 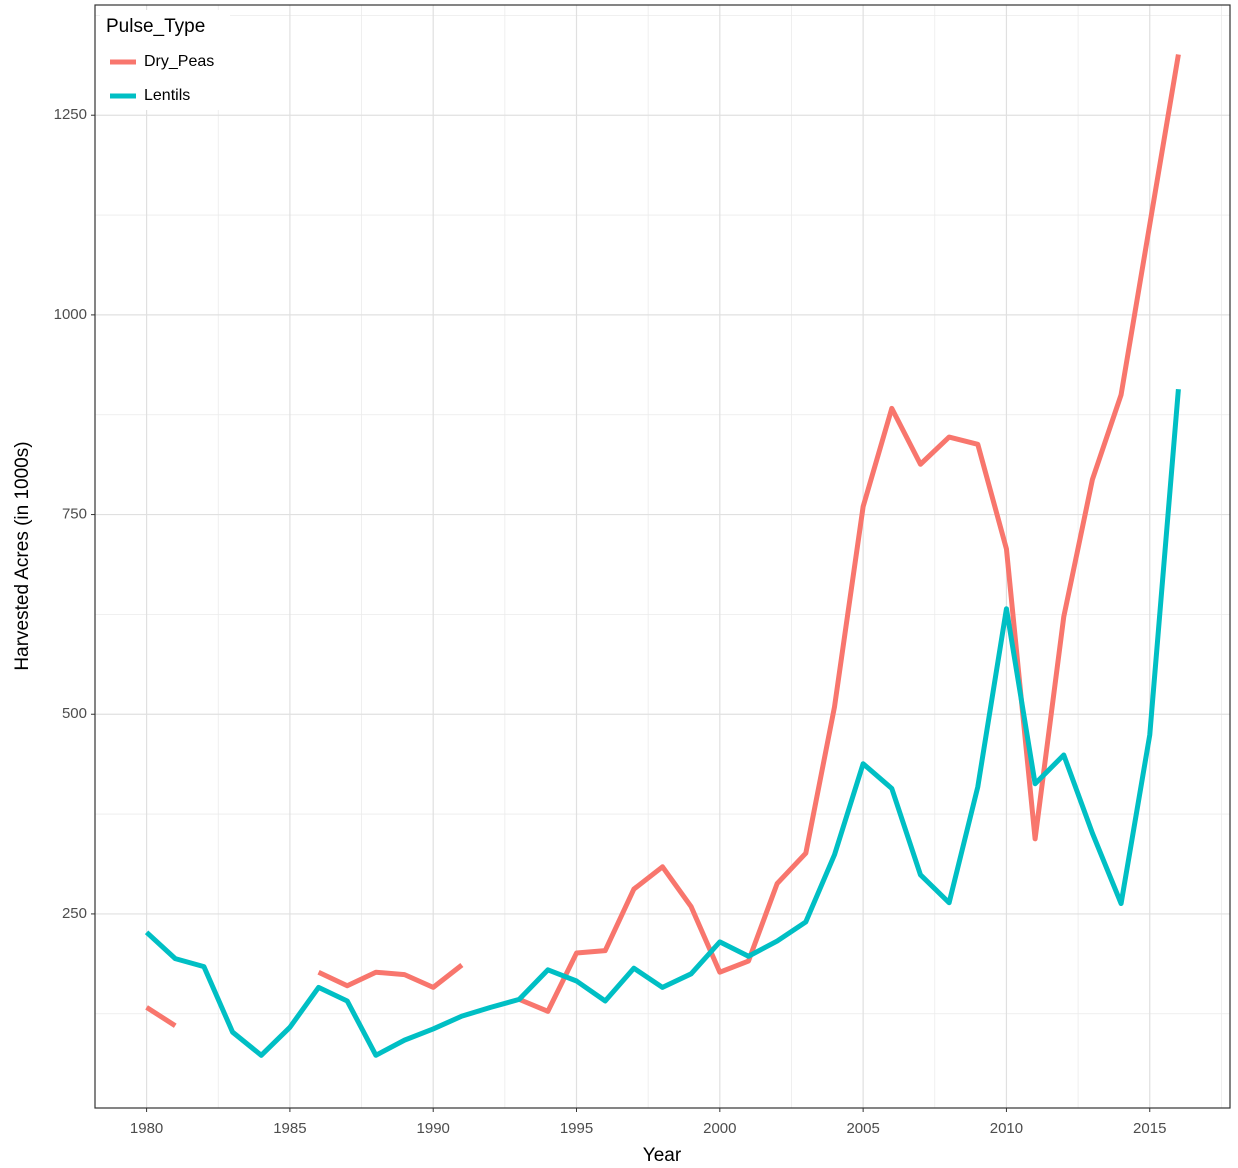 I want to click on x-tick-label: 1990, so click(x=433, y=1128).